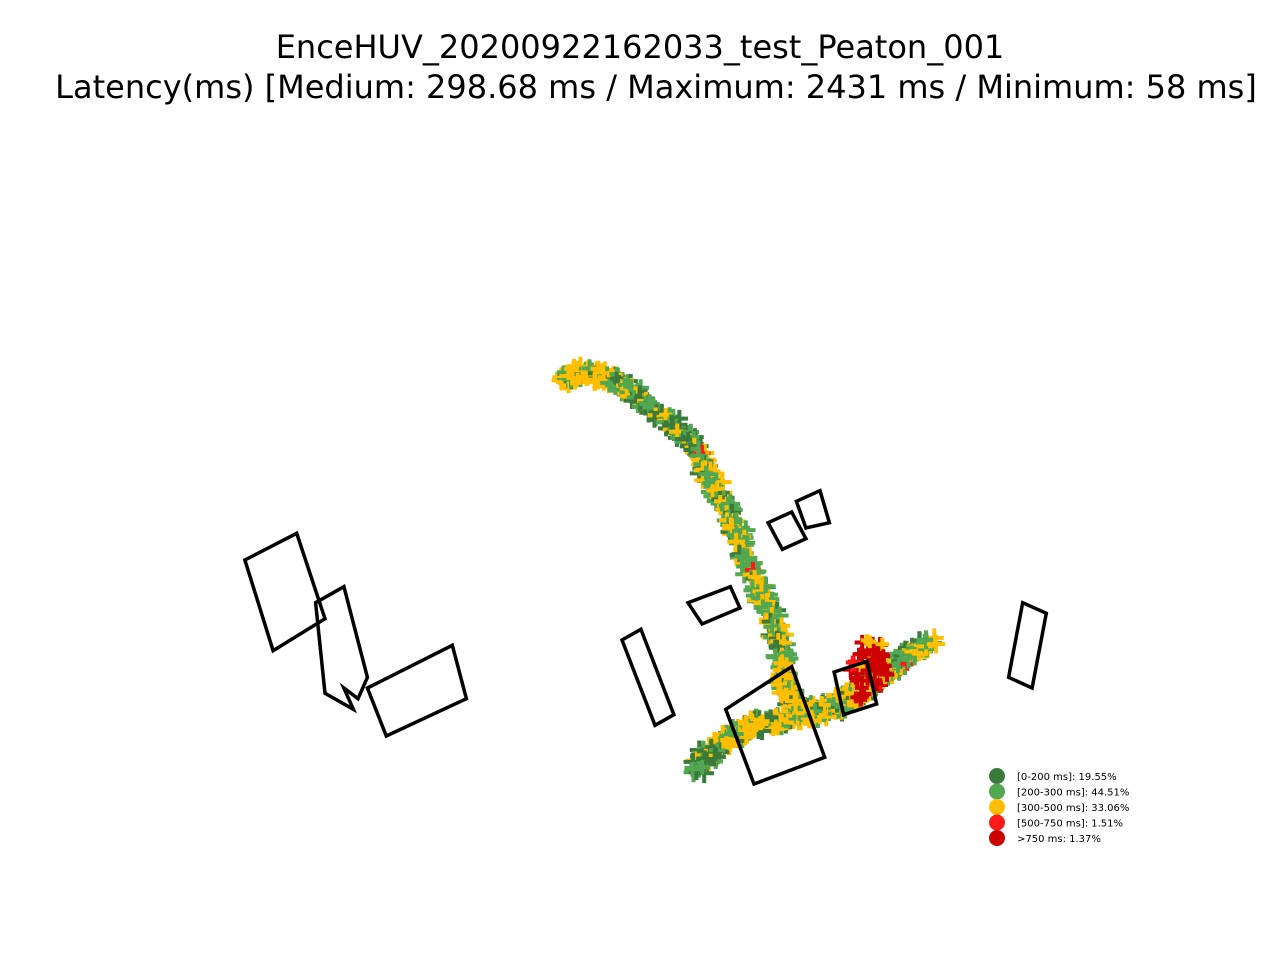 The width and height of the screenshot is (1280, 960). I want to click on legend-label: [500-750 ms]: 1.51%, so click(1070, 824).